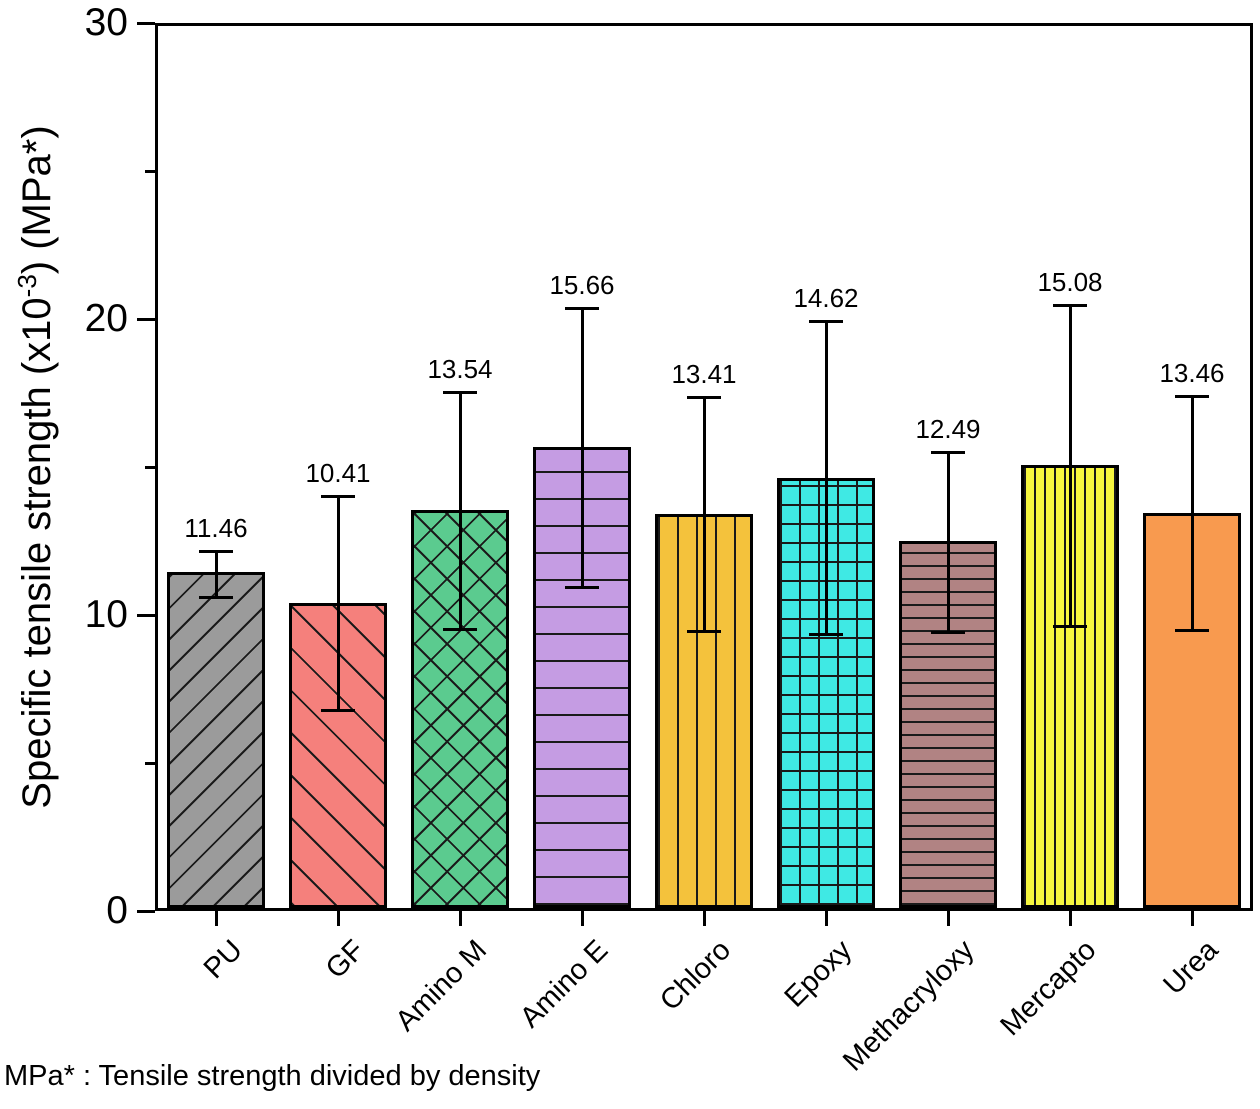  What do you see at coordinates (216, 528) in the screenshot?
I see `bar-value-label: 11.46` at bounding box center [216, 528].